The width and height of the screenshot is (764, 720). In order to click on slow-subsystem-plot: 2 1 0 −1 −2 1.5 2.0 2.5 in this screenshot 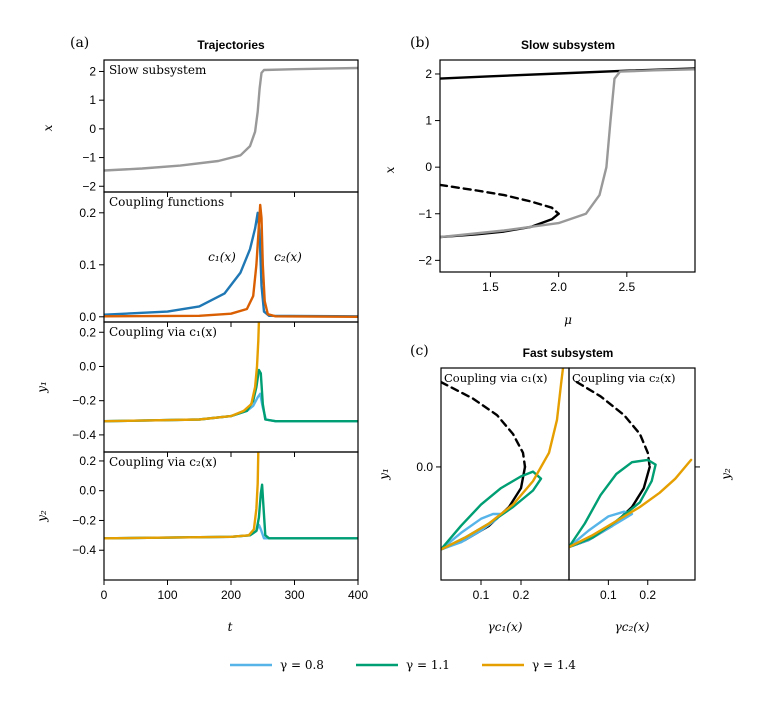, I will do `click(557, 176)`.